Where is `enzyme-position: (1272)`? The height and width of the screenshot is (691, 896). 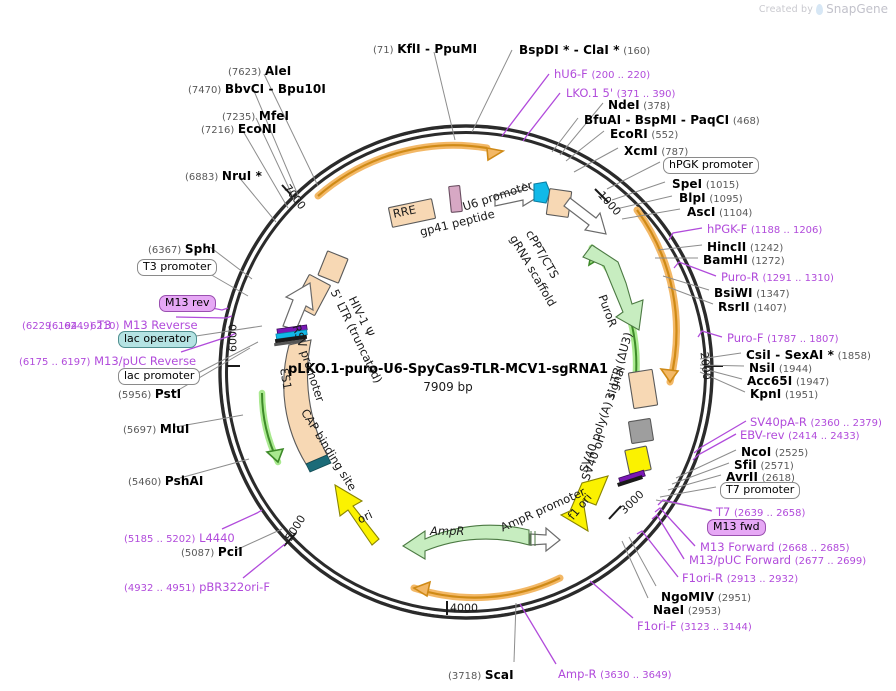
enzyme-position: (1272) is located at coordinates (768, 261).